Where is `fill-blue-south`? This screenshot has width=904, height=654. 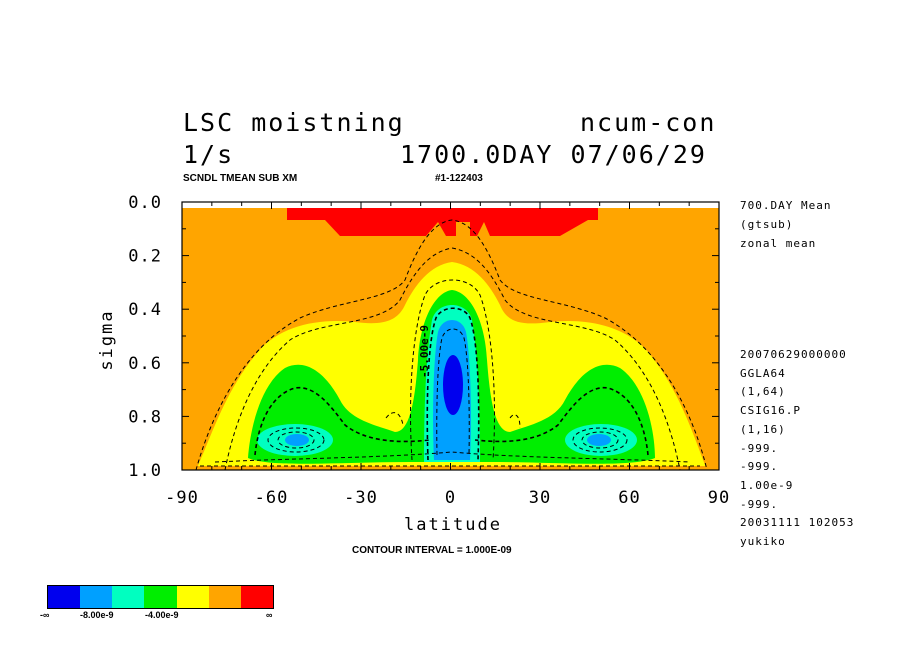
fill-blue-south is located at coordinates (297, 440).